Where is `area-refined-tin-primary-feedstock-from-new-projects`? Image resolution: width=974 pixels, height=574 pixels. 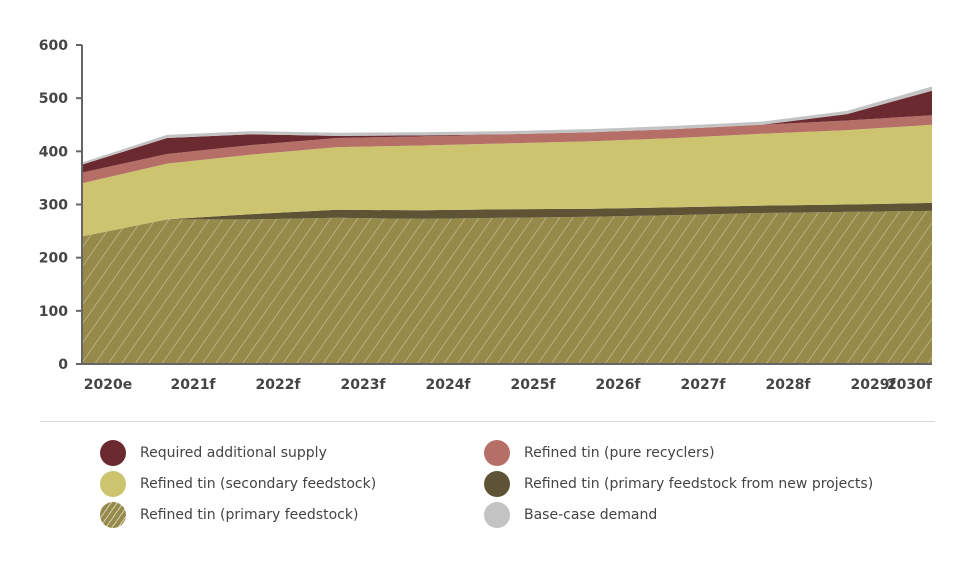
area-refined-tin-primary-feedstock-from-new-projects is located at coordinates (507, 219).